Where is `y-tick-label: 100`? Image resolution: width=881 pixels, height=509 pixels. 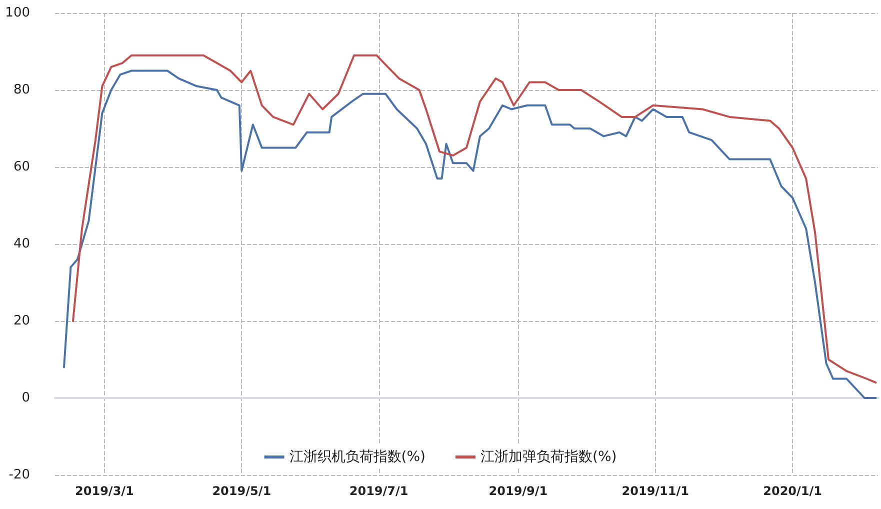
y-tick-label: 100 is located at coordinates (17, 13).